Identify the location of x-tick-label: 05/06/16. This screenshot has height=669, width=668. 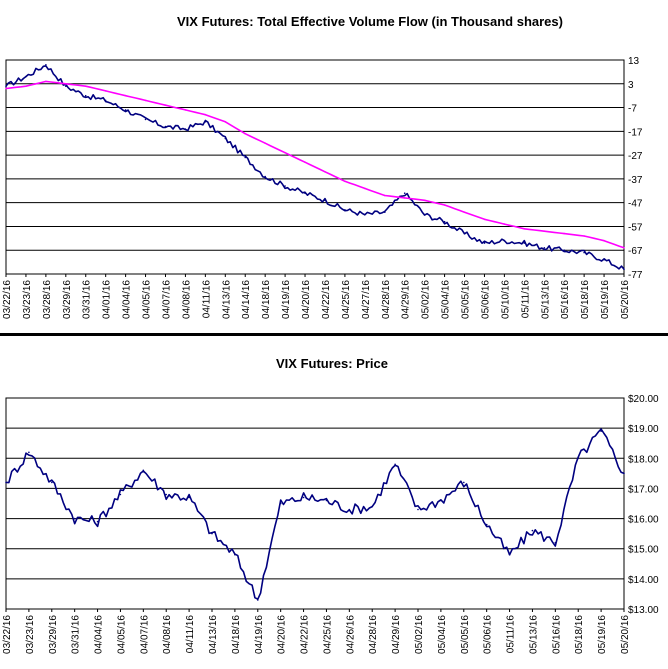
(485, 299).